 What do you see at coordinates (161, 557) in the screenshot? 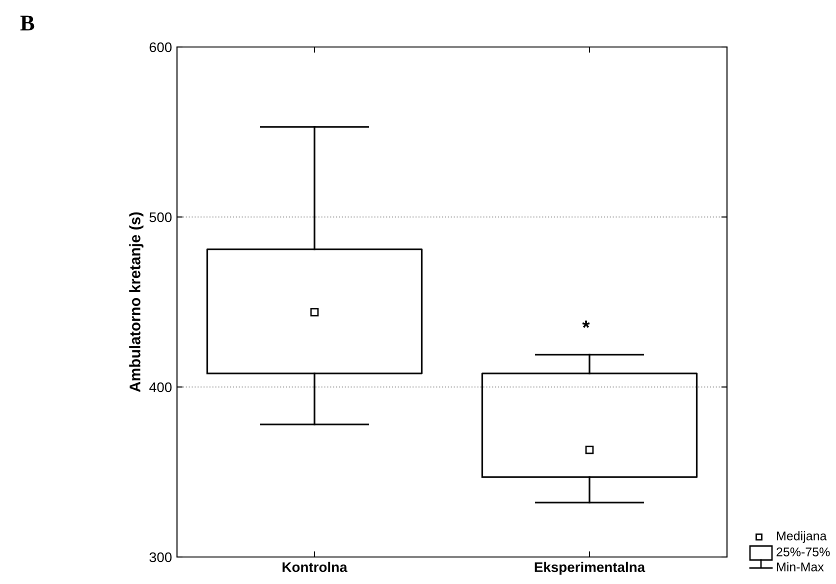
I see `y-tick-label: 300` at bounding box center [161, 557].